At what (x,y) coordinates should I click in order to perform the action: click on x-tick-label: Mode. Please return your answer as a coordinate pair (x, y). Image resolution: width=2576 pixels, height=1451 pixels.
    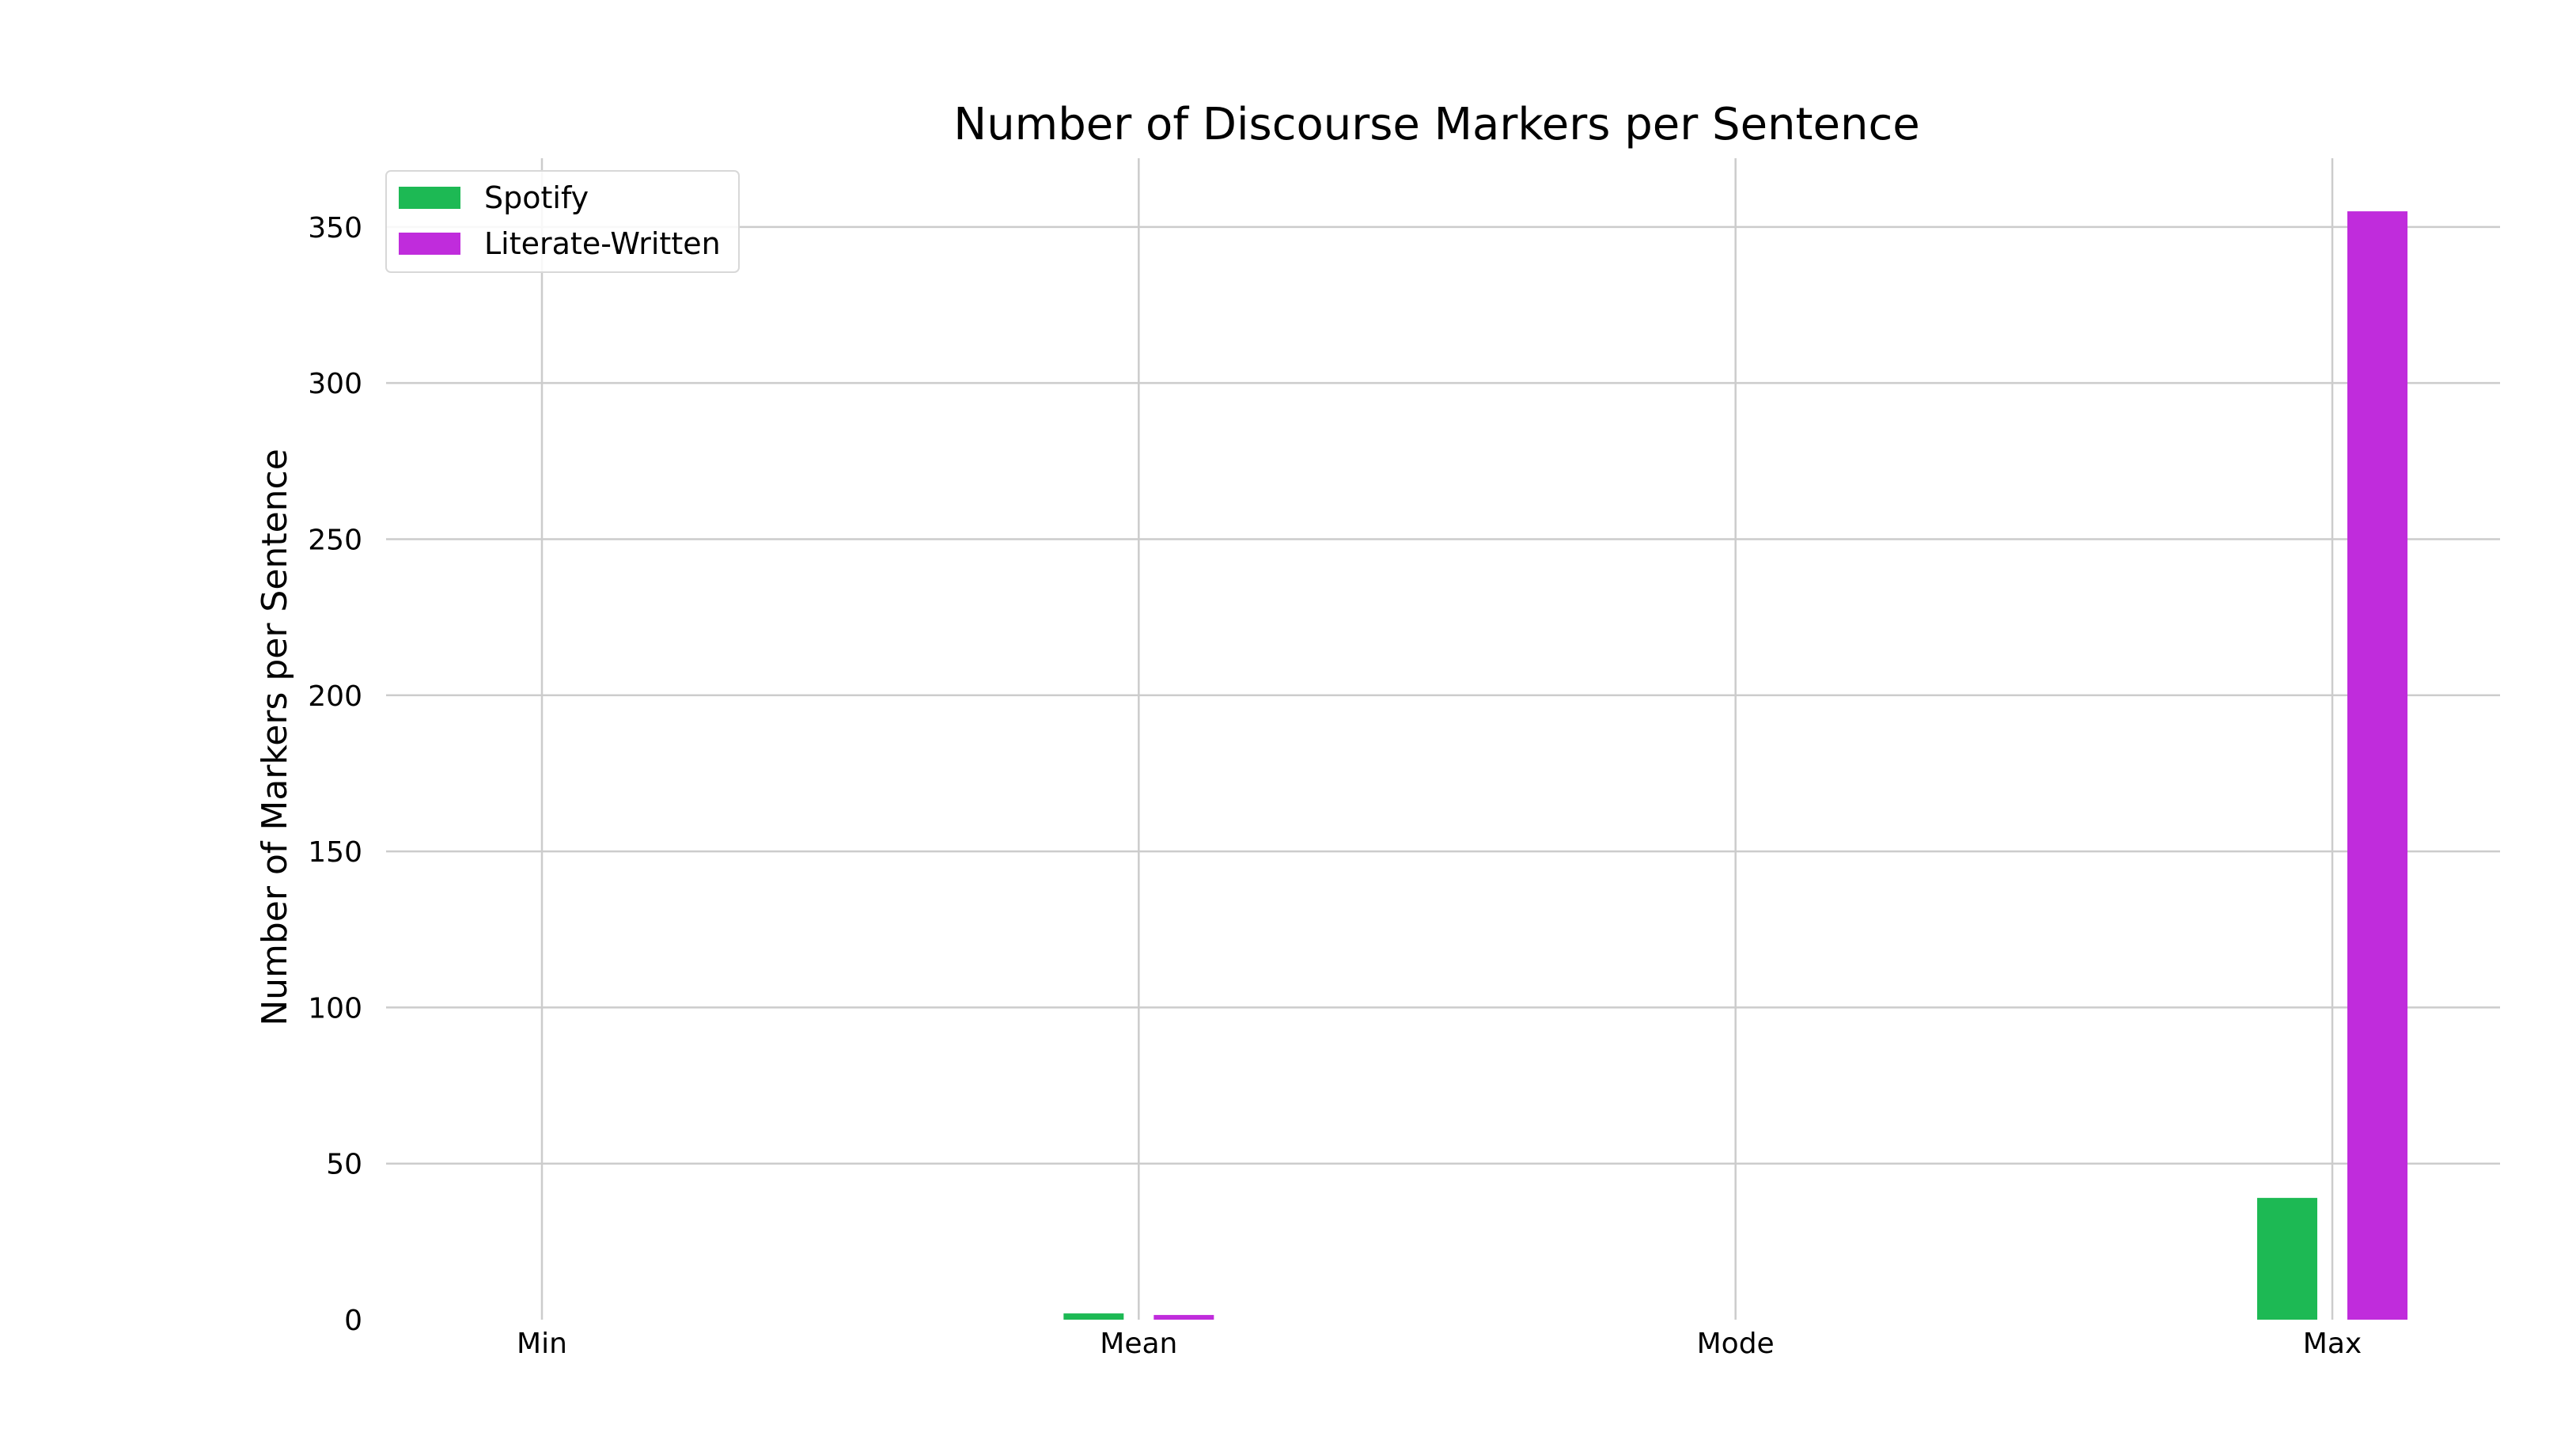
    Looking at the image, I should click on (1736, 1344).